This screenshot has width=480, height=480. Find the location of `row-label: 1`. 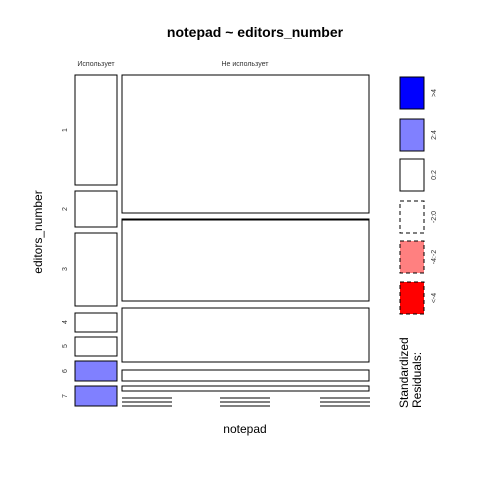

row-label: 1 is located at coordinates (65, 130).